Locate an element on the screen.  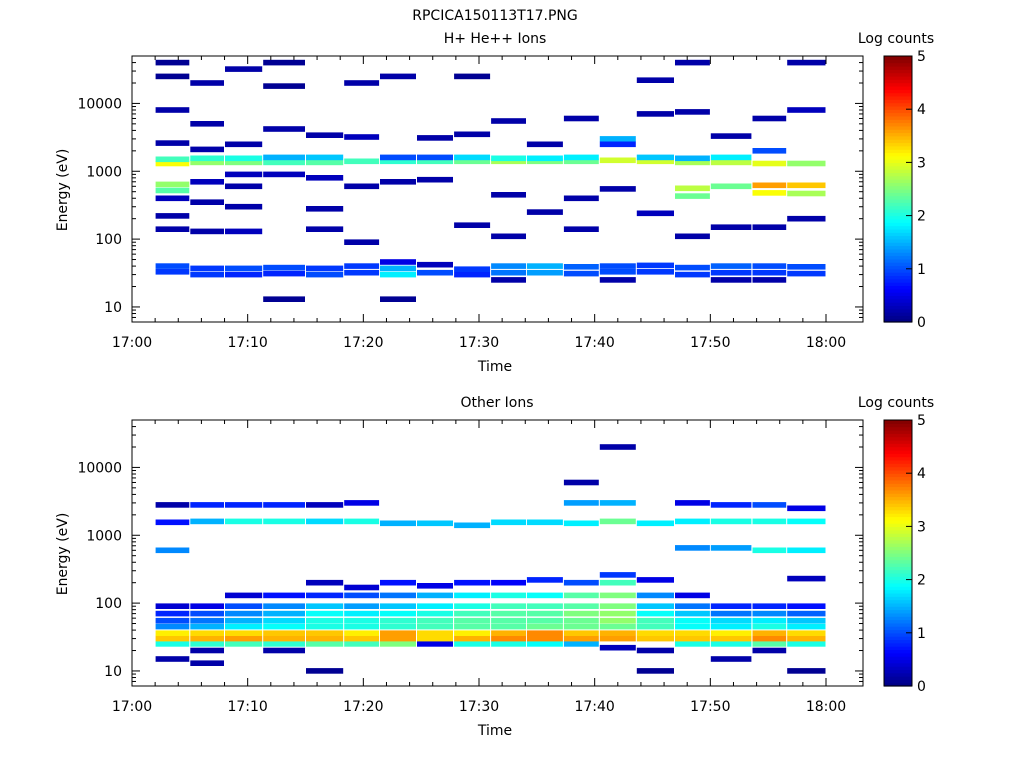
y-axis-label: Energy (eV) is located at coordinates (63, 554).